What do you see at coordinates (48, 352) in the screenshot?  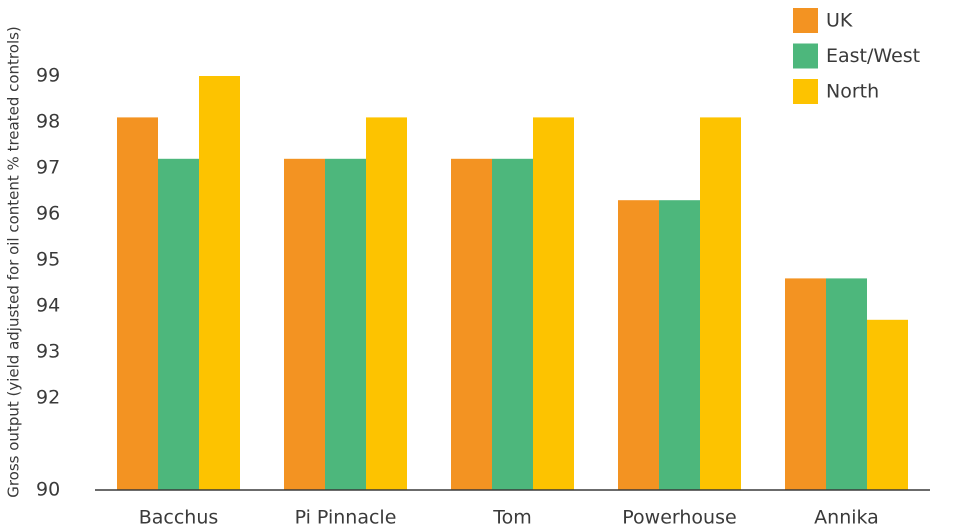 I see `y-tick-label: 93` at bounding box center [48, 352].